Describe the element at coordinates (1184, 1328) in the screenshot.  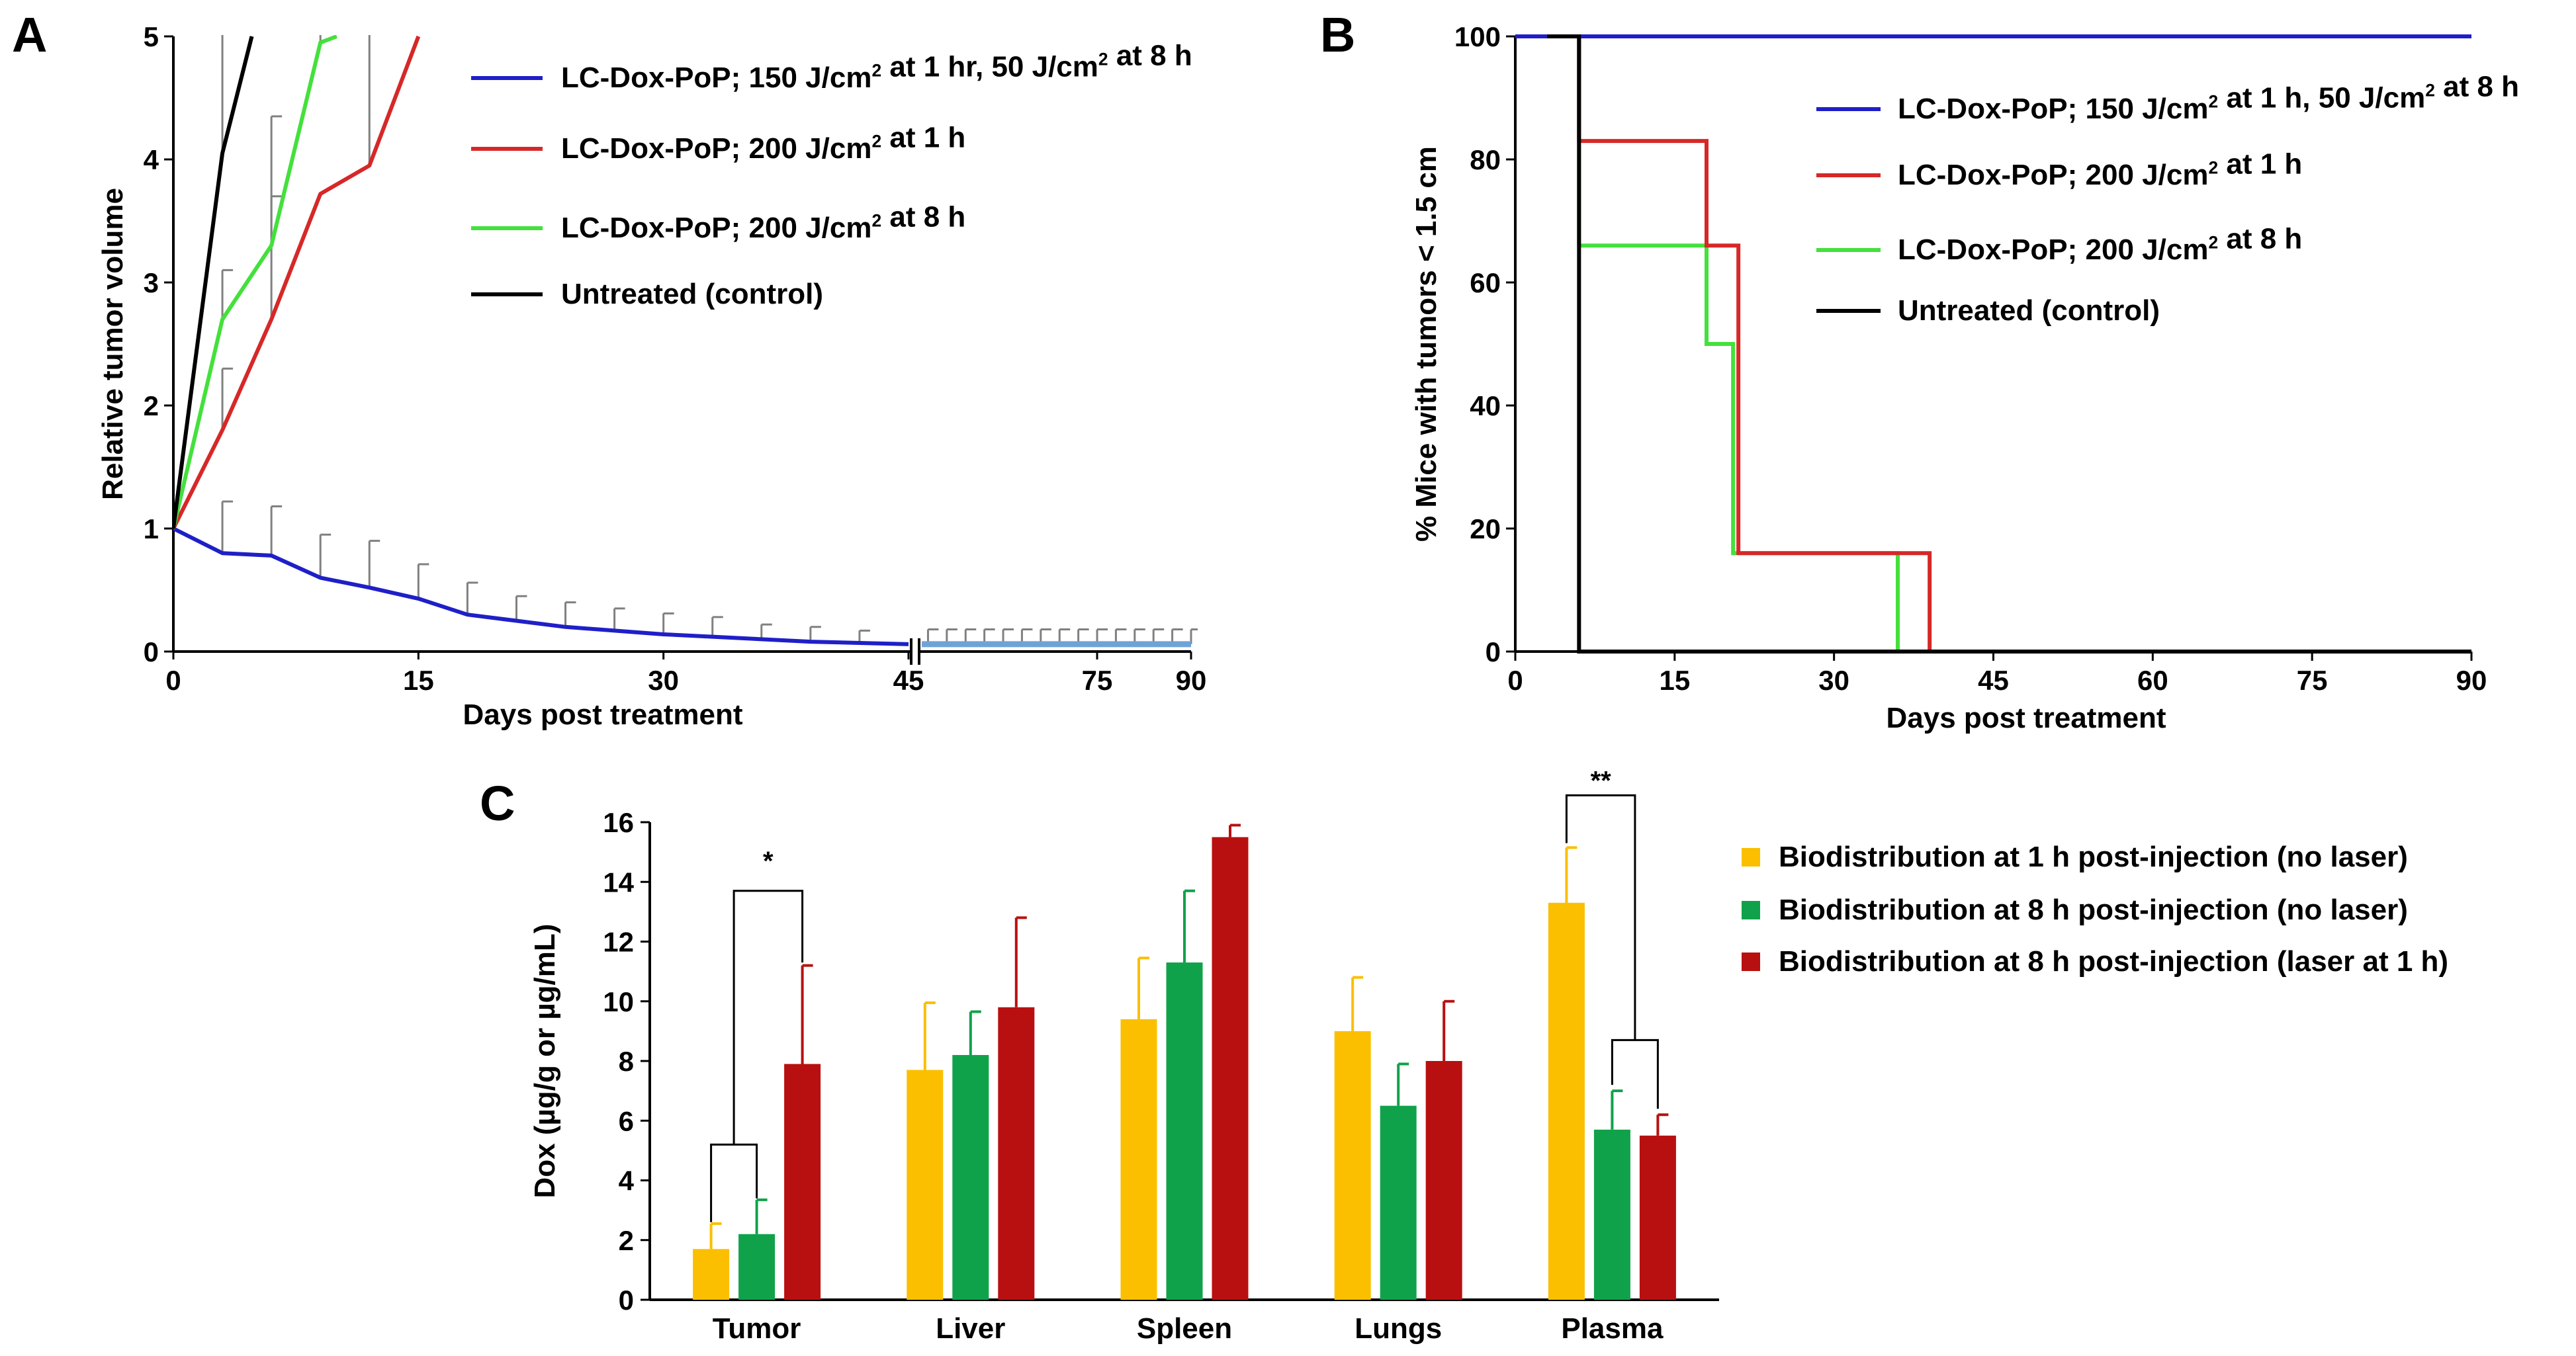
I see `category-label: Spleen` at that location.